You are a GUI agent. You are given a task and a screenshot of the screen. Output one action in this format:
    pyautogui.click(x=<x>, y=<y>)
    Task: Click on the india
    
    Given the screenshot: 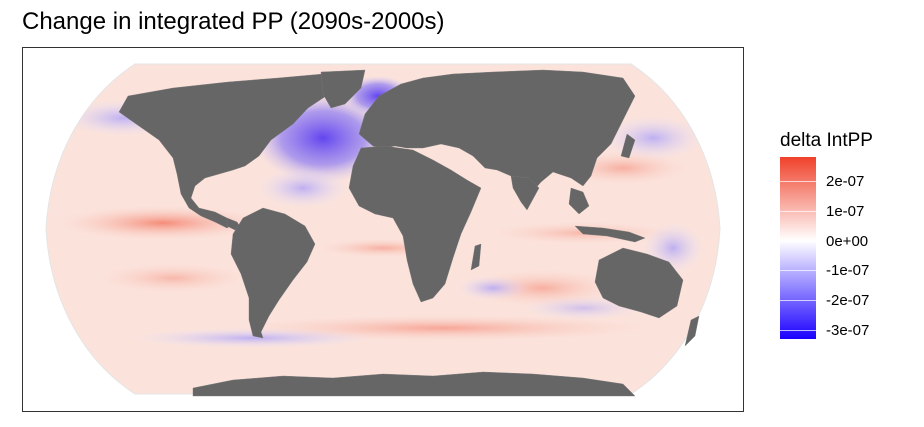 What is the action you would take?
    pyautogui.click(x=525, y=193)
    